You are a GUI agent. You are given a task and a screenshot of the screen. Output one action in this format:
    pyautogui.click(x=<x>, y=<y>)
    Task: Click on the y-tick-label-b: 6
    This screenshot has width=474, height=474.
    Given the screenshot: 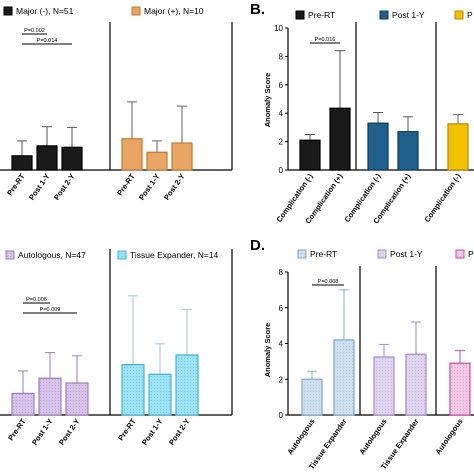 What is the action you would take?
    pyautogui.click(x=281, y=85)
    